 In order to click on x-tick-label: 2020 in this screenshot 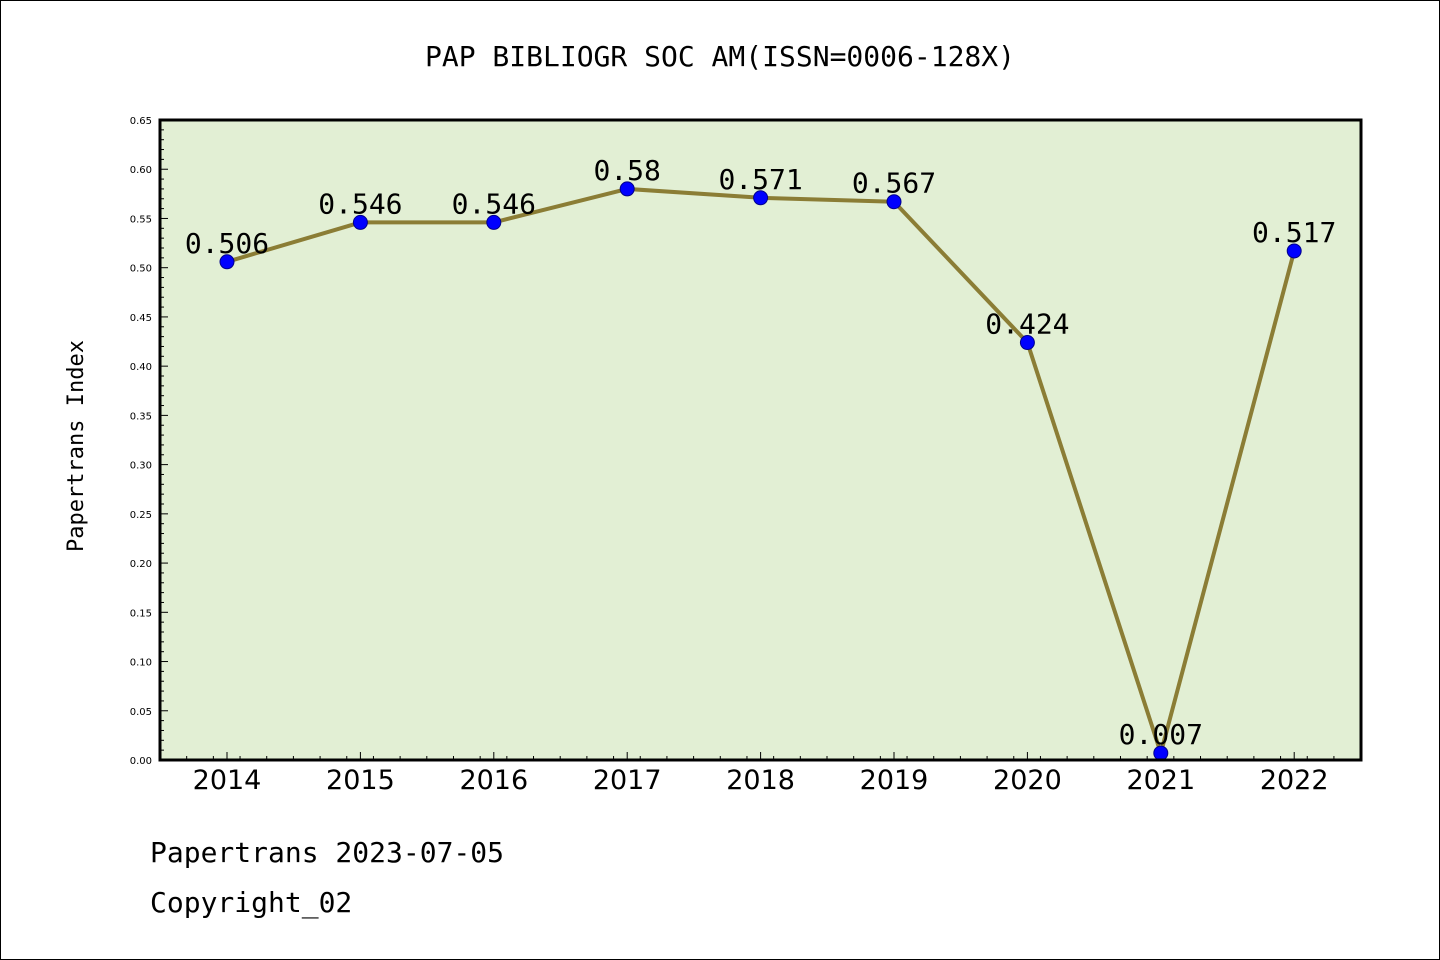, I will do `click(1027, 780)`.